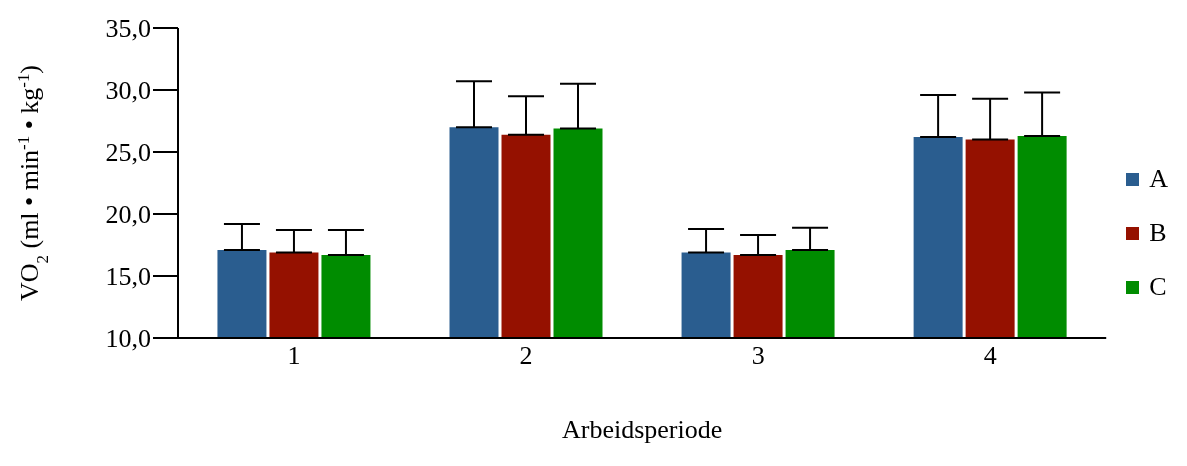 Image resolution: width=1187 pixels, height=466 pixels. I want to click on legend-label: C, so click(1158, 287).